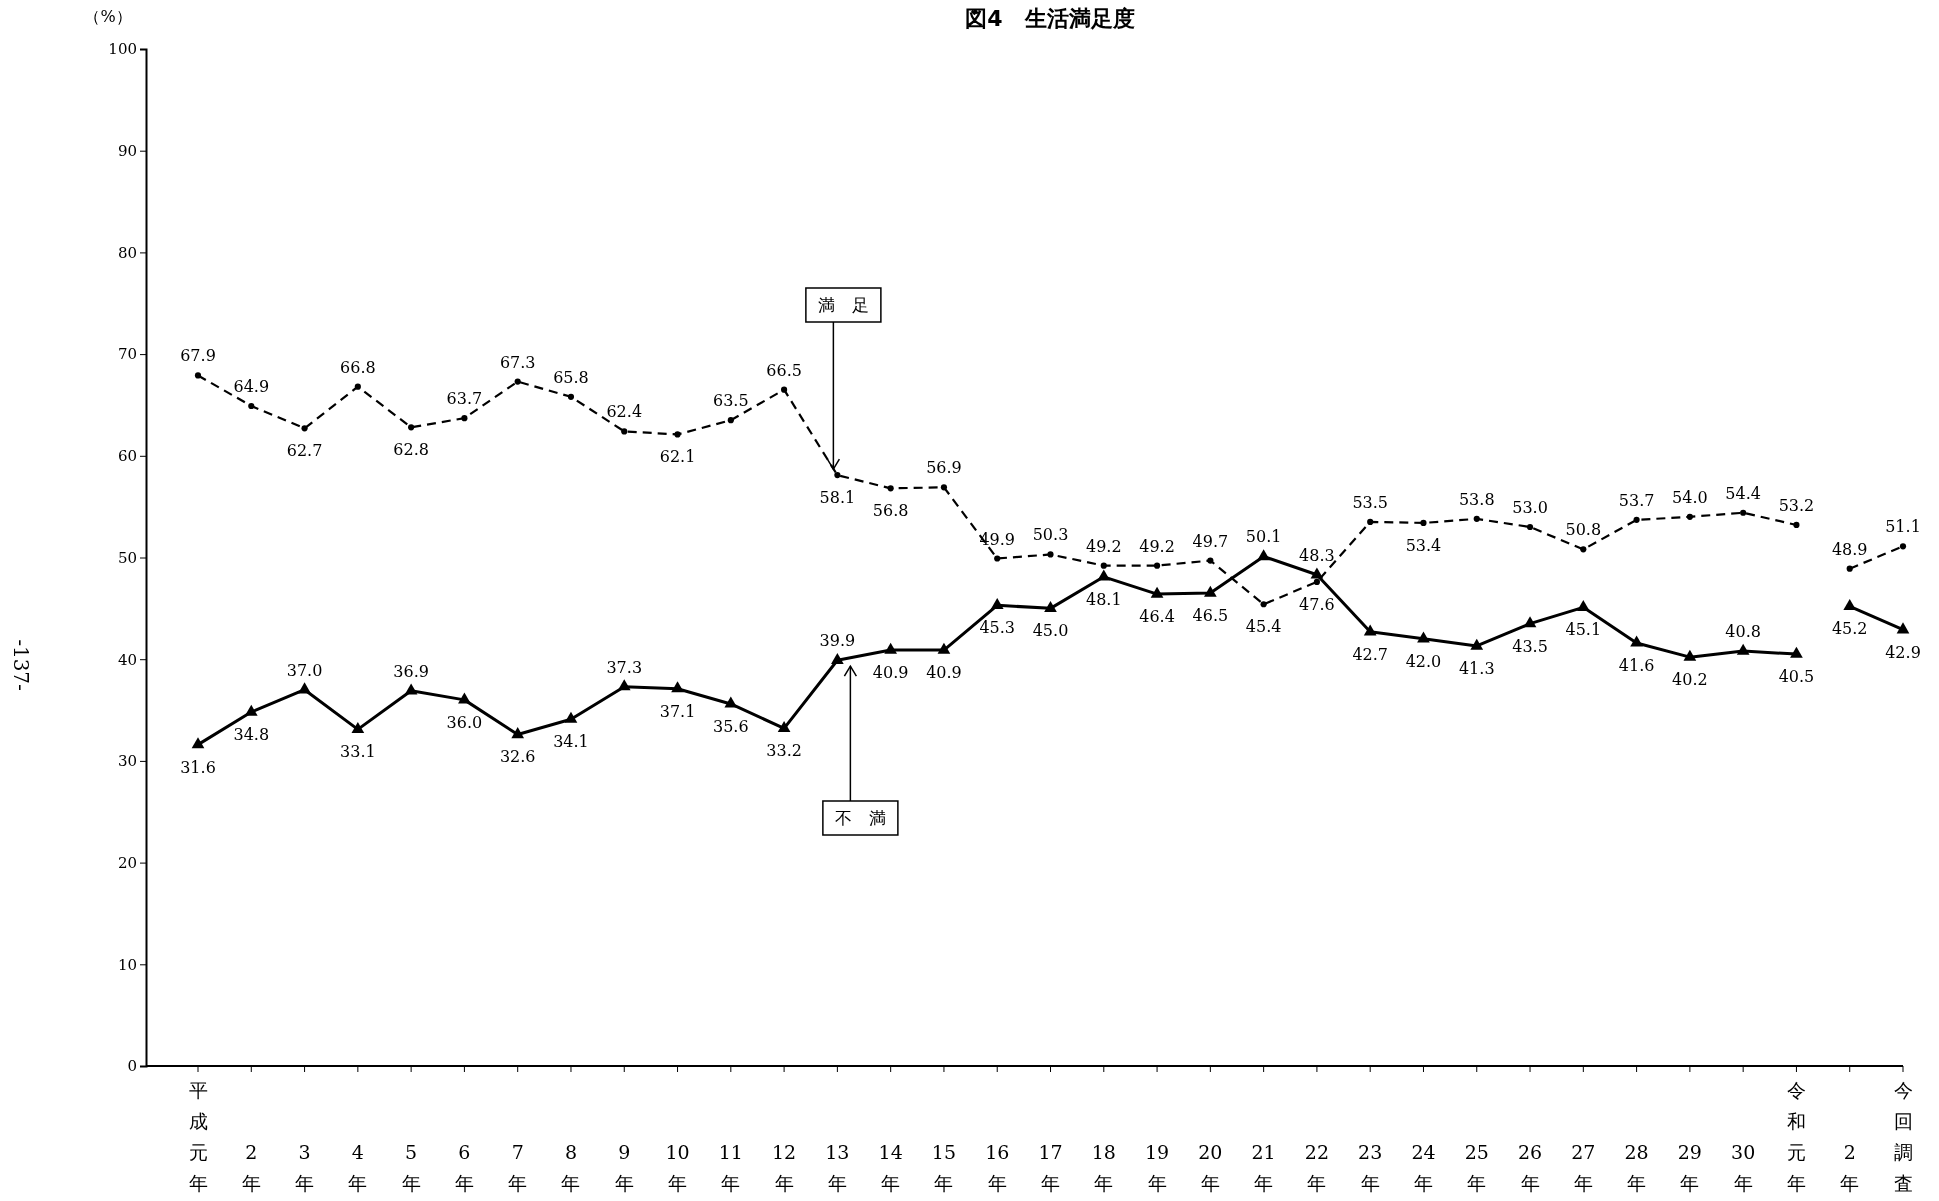 This screenshot has width=1939, height=1201. Describe the element at coordinates (1743, 632) in the screenshot. I see `data-label: 40.8` at that location.